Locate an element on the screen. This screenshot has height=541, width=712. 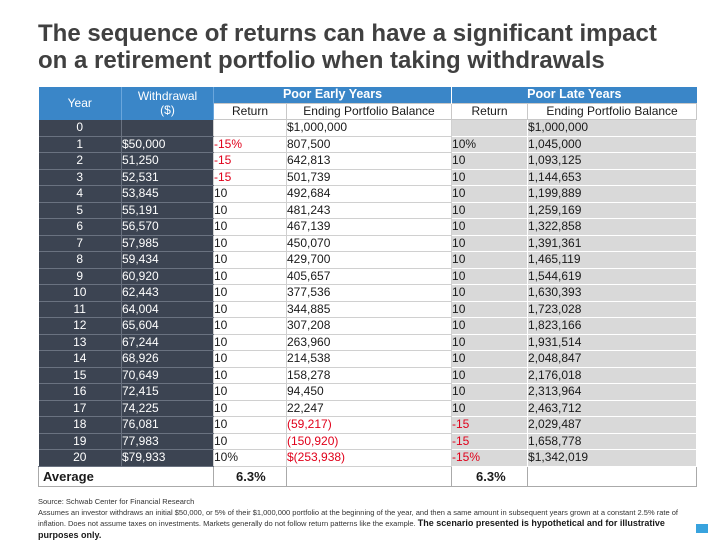
early-balance-cell: 22,247 is located at coordinates (369, 408).